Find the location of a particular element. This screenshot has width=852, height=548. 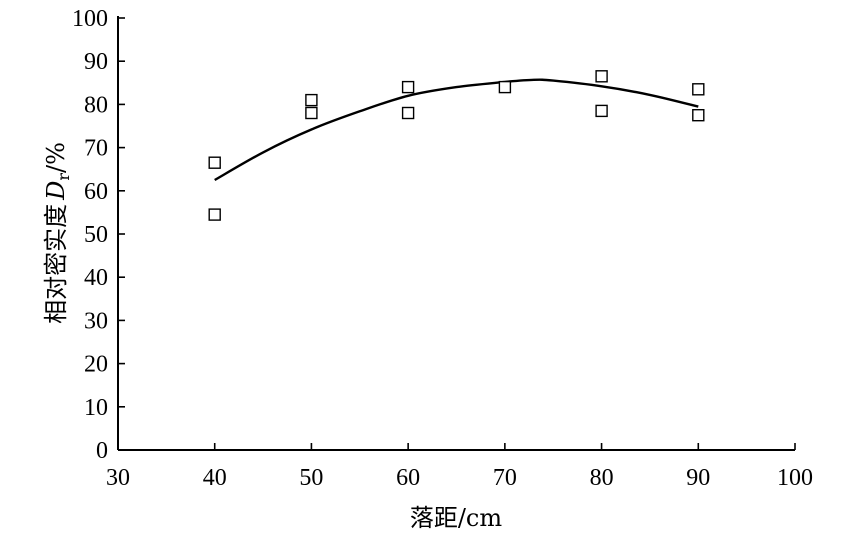

y-tick-label: 10 is located at coordinates (96, 408).